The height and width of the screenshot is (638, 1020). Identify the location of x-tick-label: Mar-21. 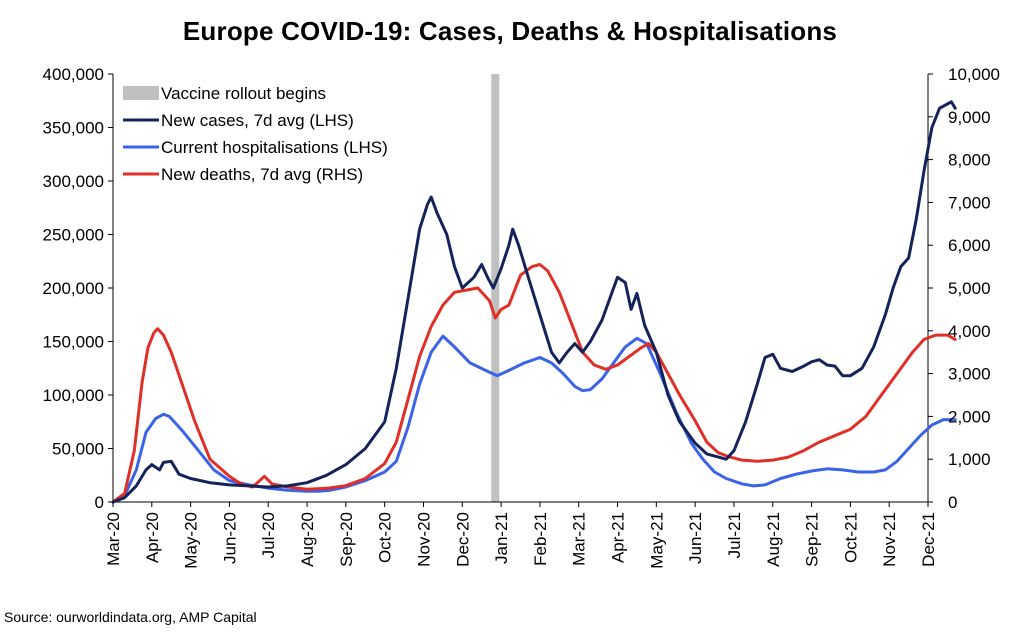
(579, 539).